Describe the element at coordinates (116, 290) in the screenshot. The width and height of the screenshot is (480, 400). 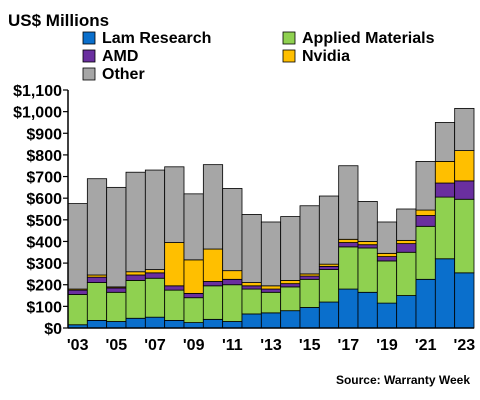
I see `bar-segment-amd-2005` at that location.